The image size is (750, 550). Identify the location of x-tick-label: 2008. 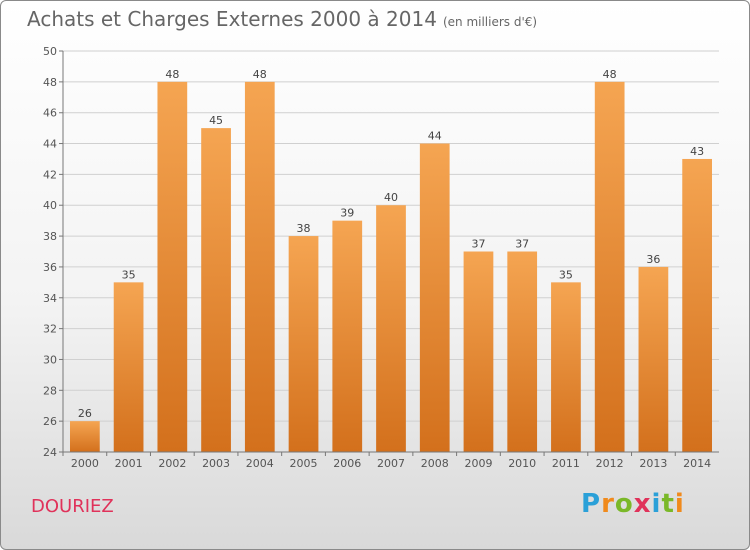
(435, 463).